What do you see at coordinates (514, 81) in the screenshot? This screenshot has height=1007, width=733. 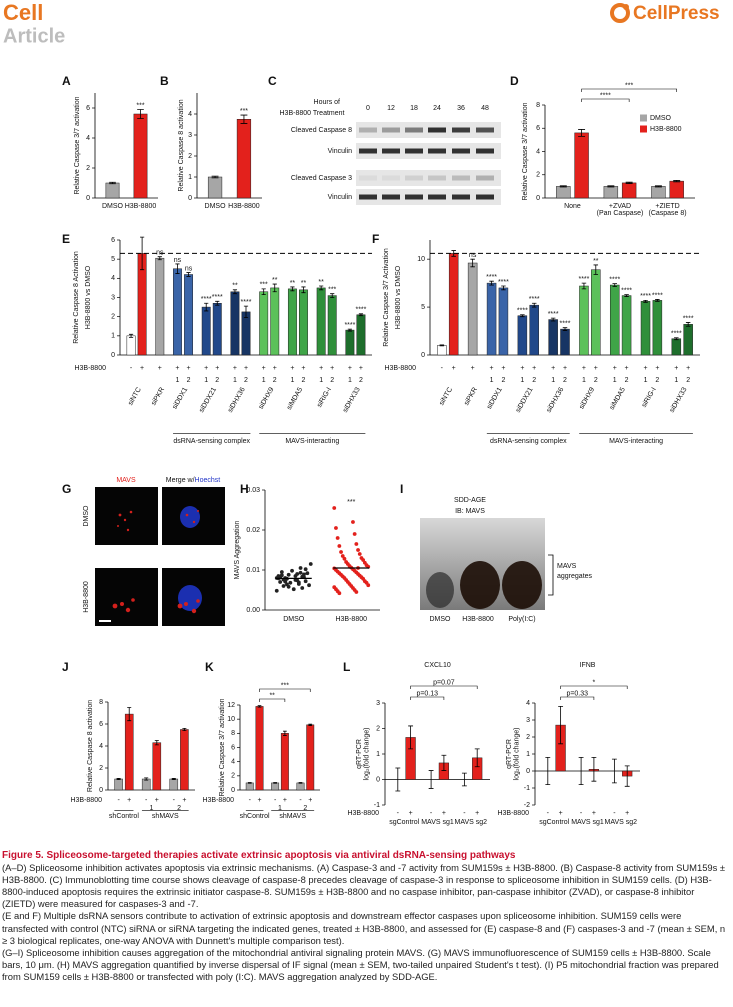 I see `panel-label: D` at bounding box center [514, 81].